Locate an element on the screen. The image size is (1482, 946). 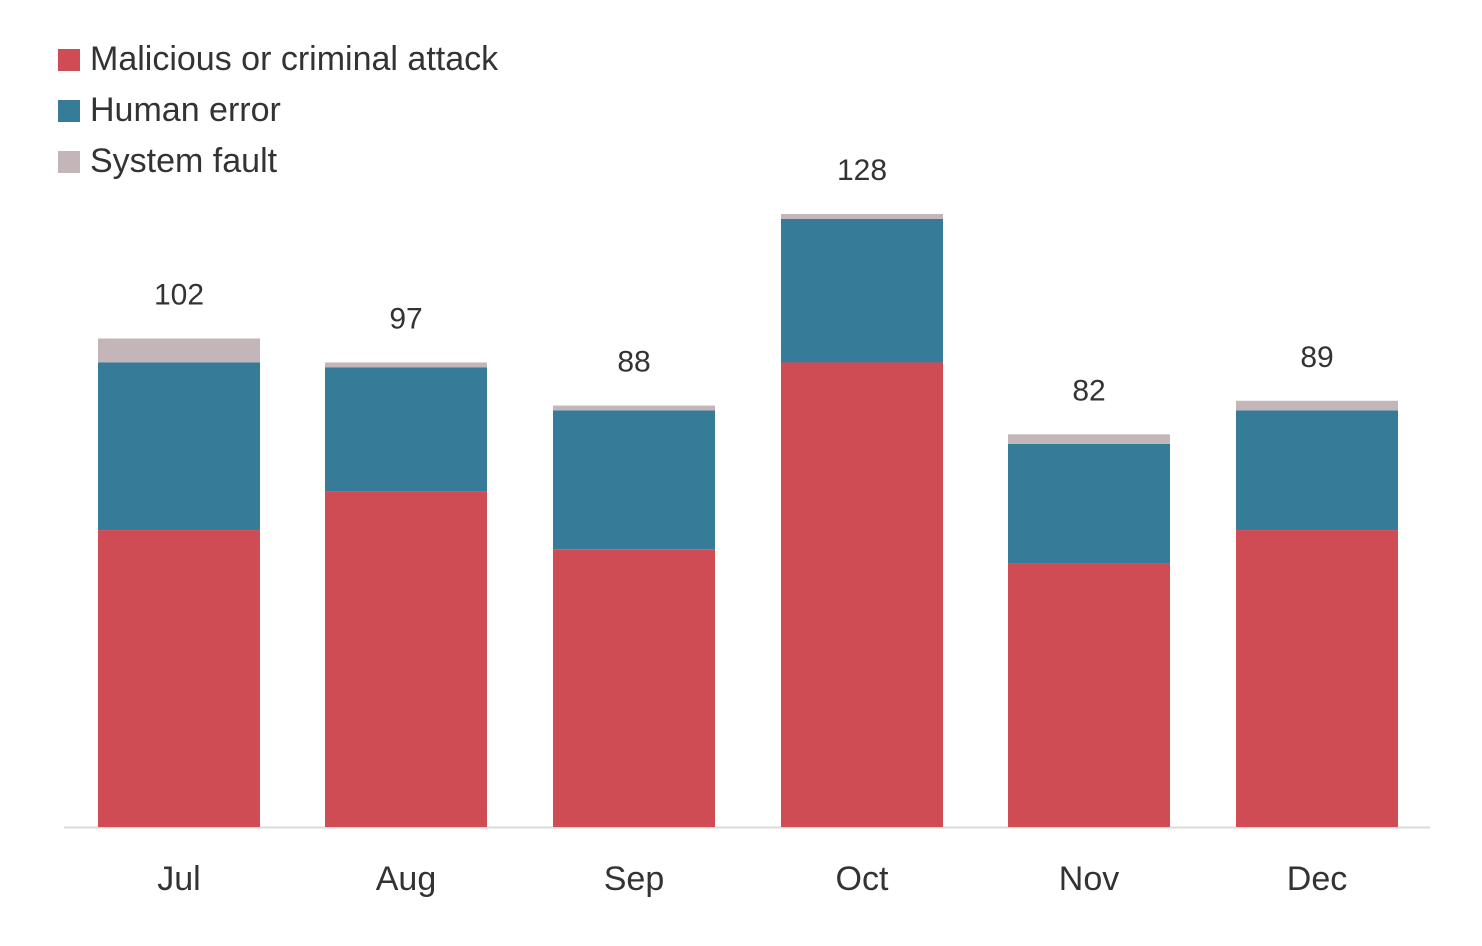
bar-sep-system-fault is located at coordinates (634, 408).